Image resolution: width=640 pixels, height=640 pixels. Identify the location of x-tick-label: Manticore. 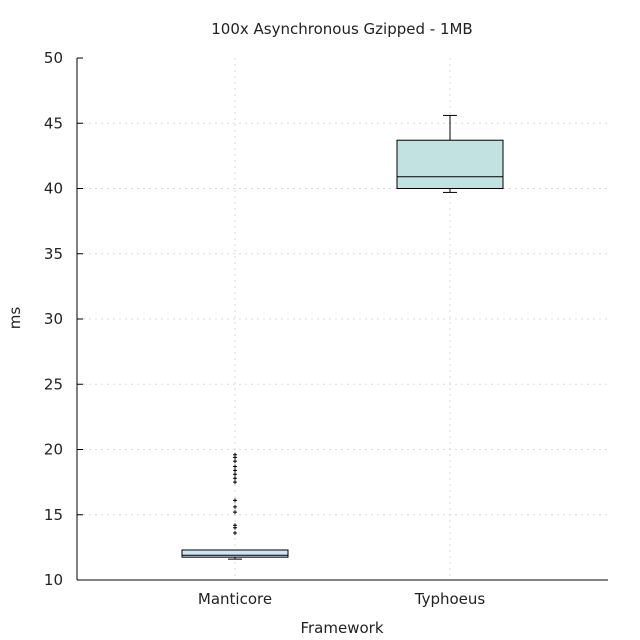
(235, 599).